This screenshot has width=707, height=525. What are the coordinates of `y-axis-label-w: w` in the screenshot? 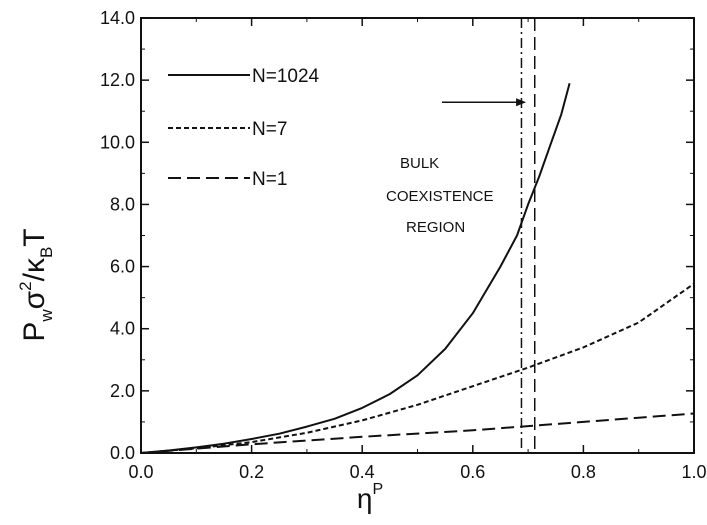 It's located at (46, 316).